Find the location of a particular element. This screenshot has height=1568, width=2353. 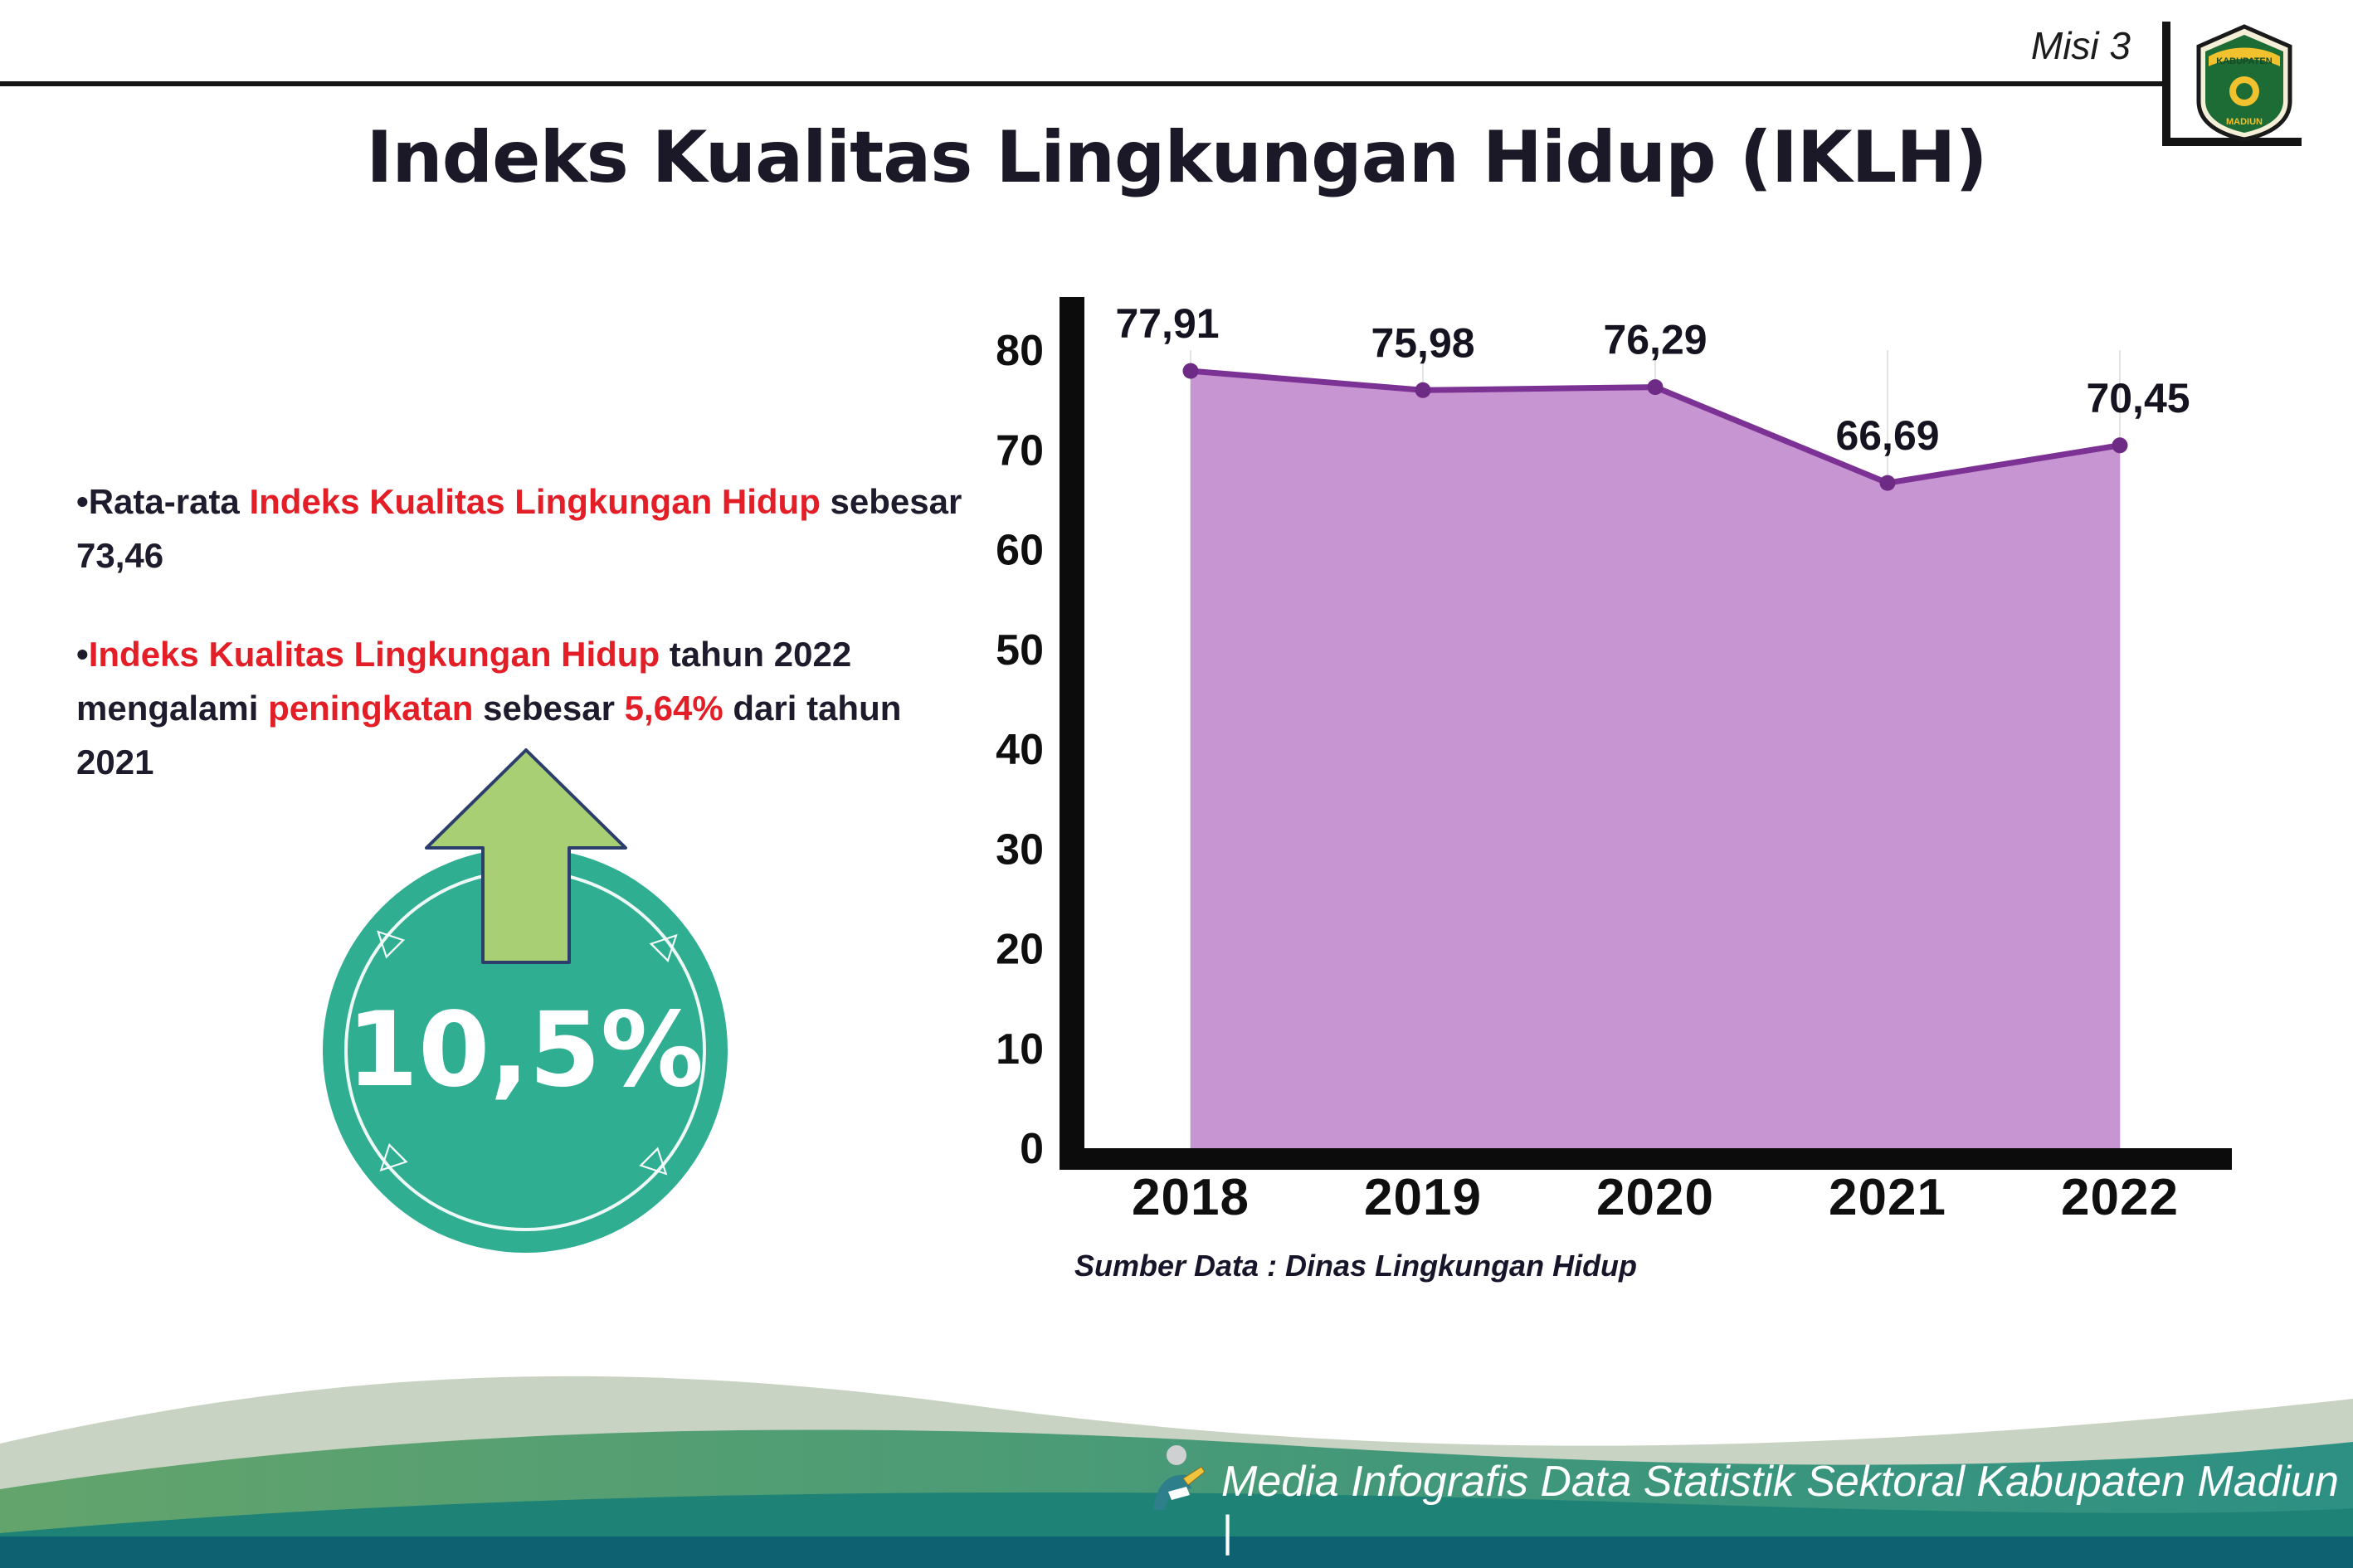

x-axis-label: 2019 is located at coordinates (1423, 1197).